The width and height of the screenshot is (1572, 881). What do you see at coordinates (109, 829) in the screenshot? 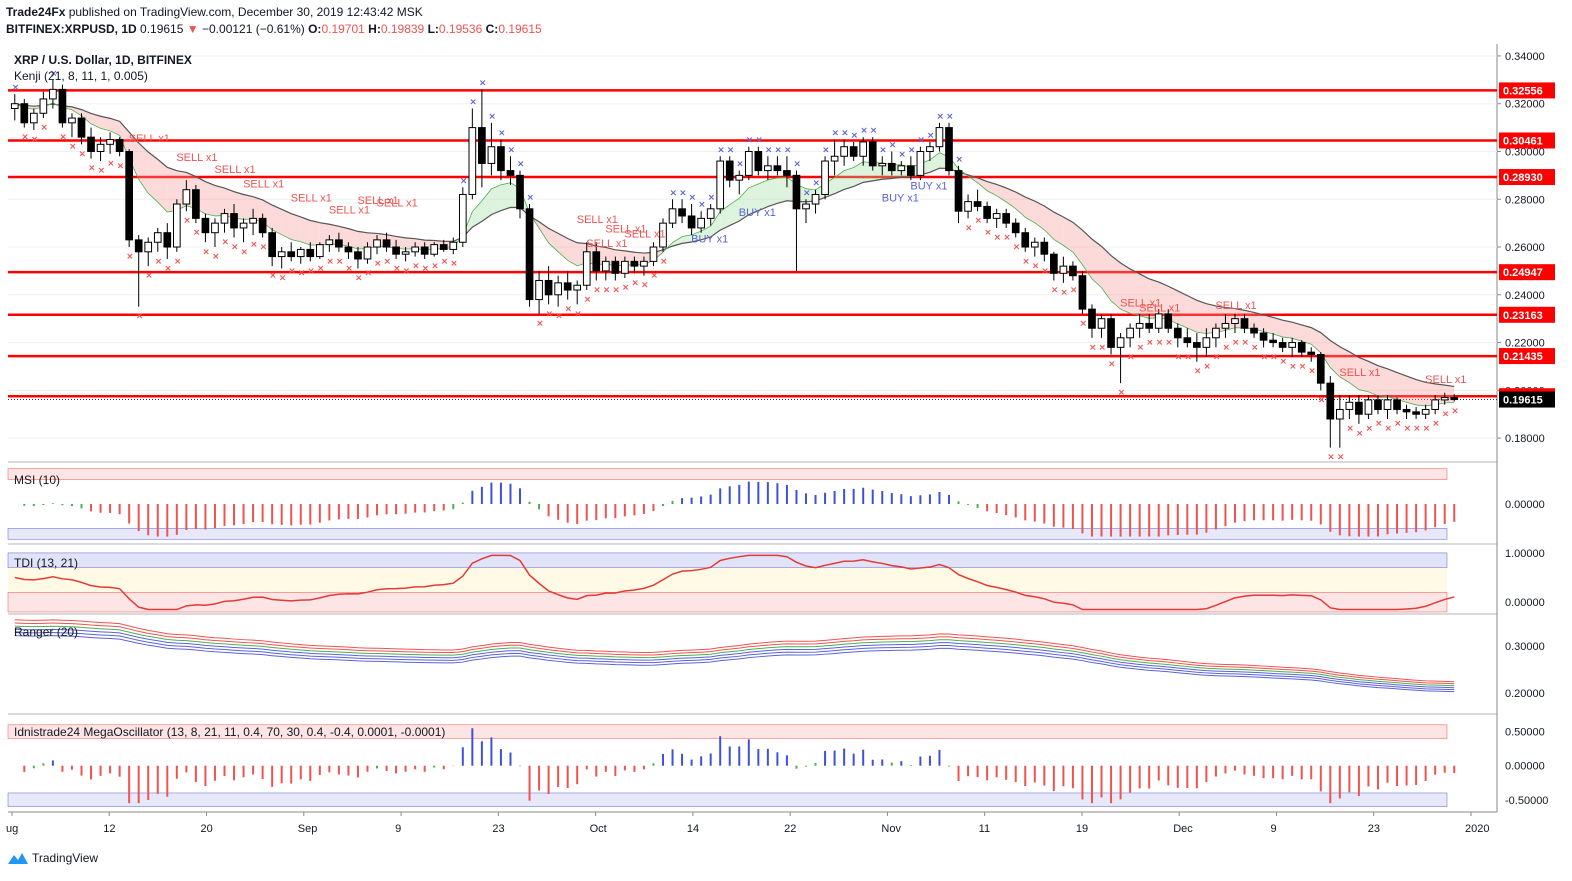
I see `time-tick-label: 12` at bounding box center [109, 829].